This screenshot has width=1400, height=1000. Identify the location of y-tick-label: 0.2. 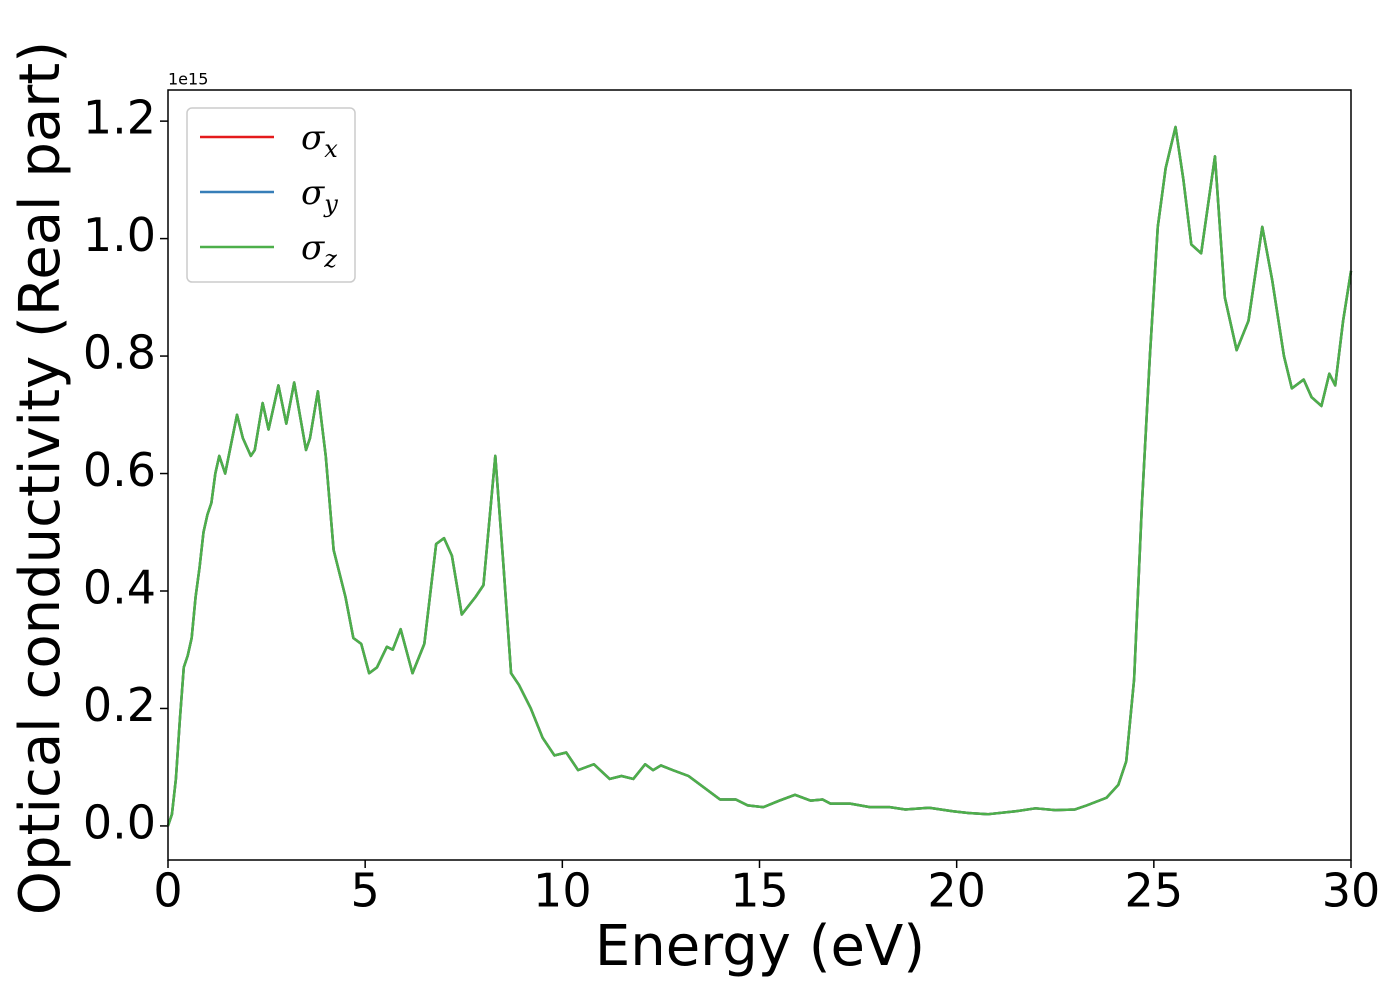
(119, 705).